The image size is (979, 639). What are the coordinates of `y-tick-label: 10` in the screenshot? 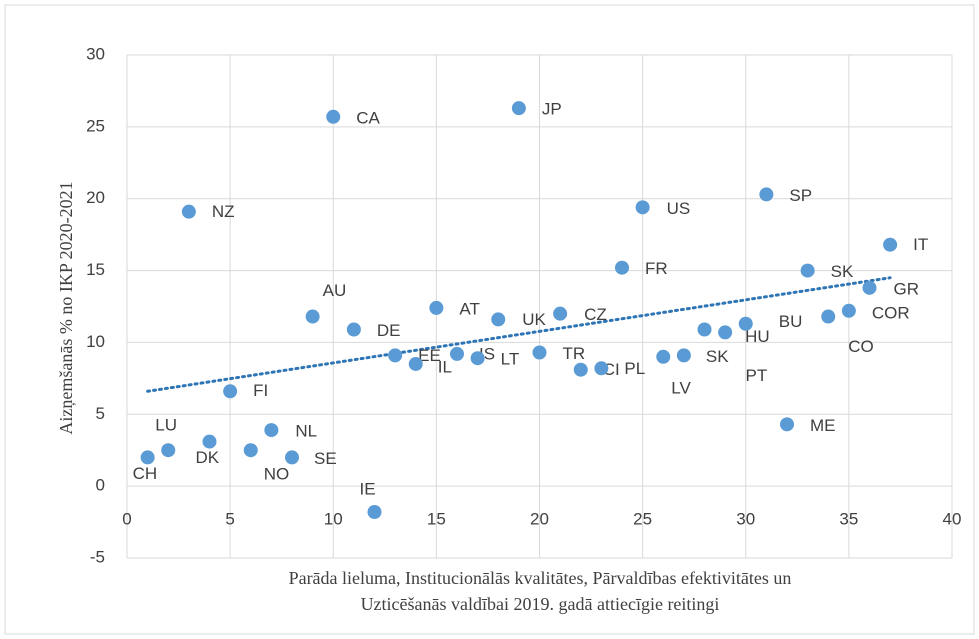 It's located at (95, 341).